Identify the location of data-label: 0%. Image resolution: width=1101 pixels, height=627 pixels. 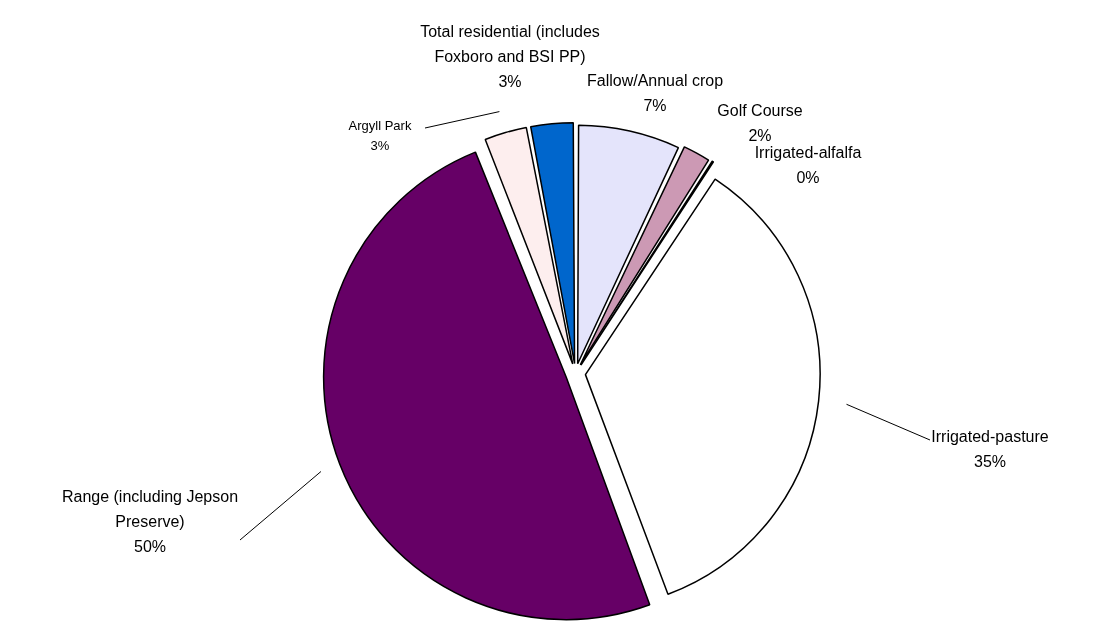
(808, 178).